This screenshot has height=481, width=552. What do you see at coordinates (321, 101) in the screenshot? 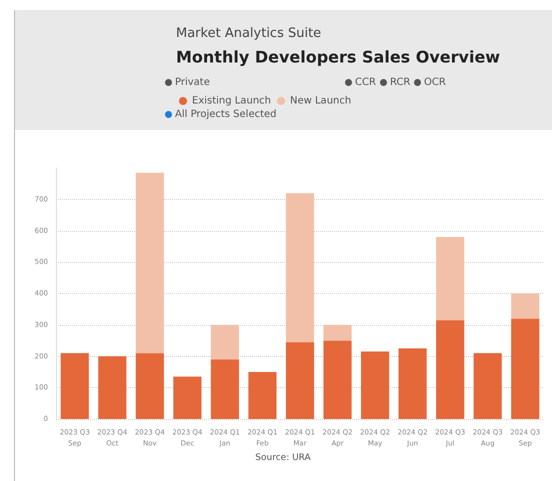
I see `legend-label: New Launch` at bounding box center [321, 101].